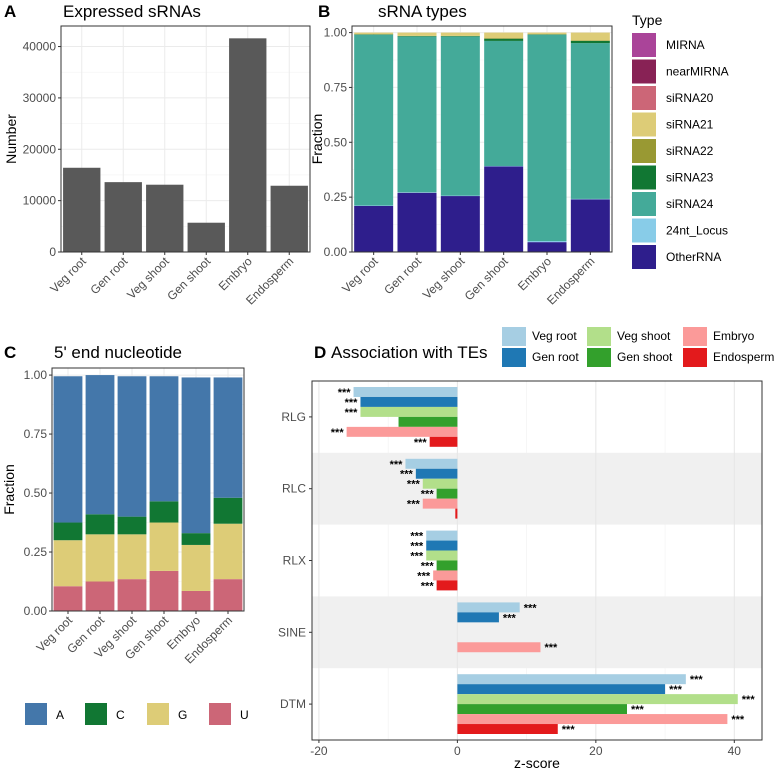 This screenshot has height=771, width=777. What do you see at coordinates (445, 575) in the screenshot?
I see `bar-embryo-rlx` at bounding box center [445, 575].